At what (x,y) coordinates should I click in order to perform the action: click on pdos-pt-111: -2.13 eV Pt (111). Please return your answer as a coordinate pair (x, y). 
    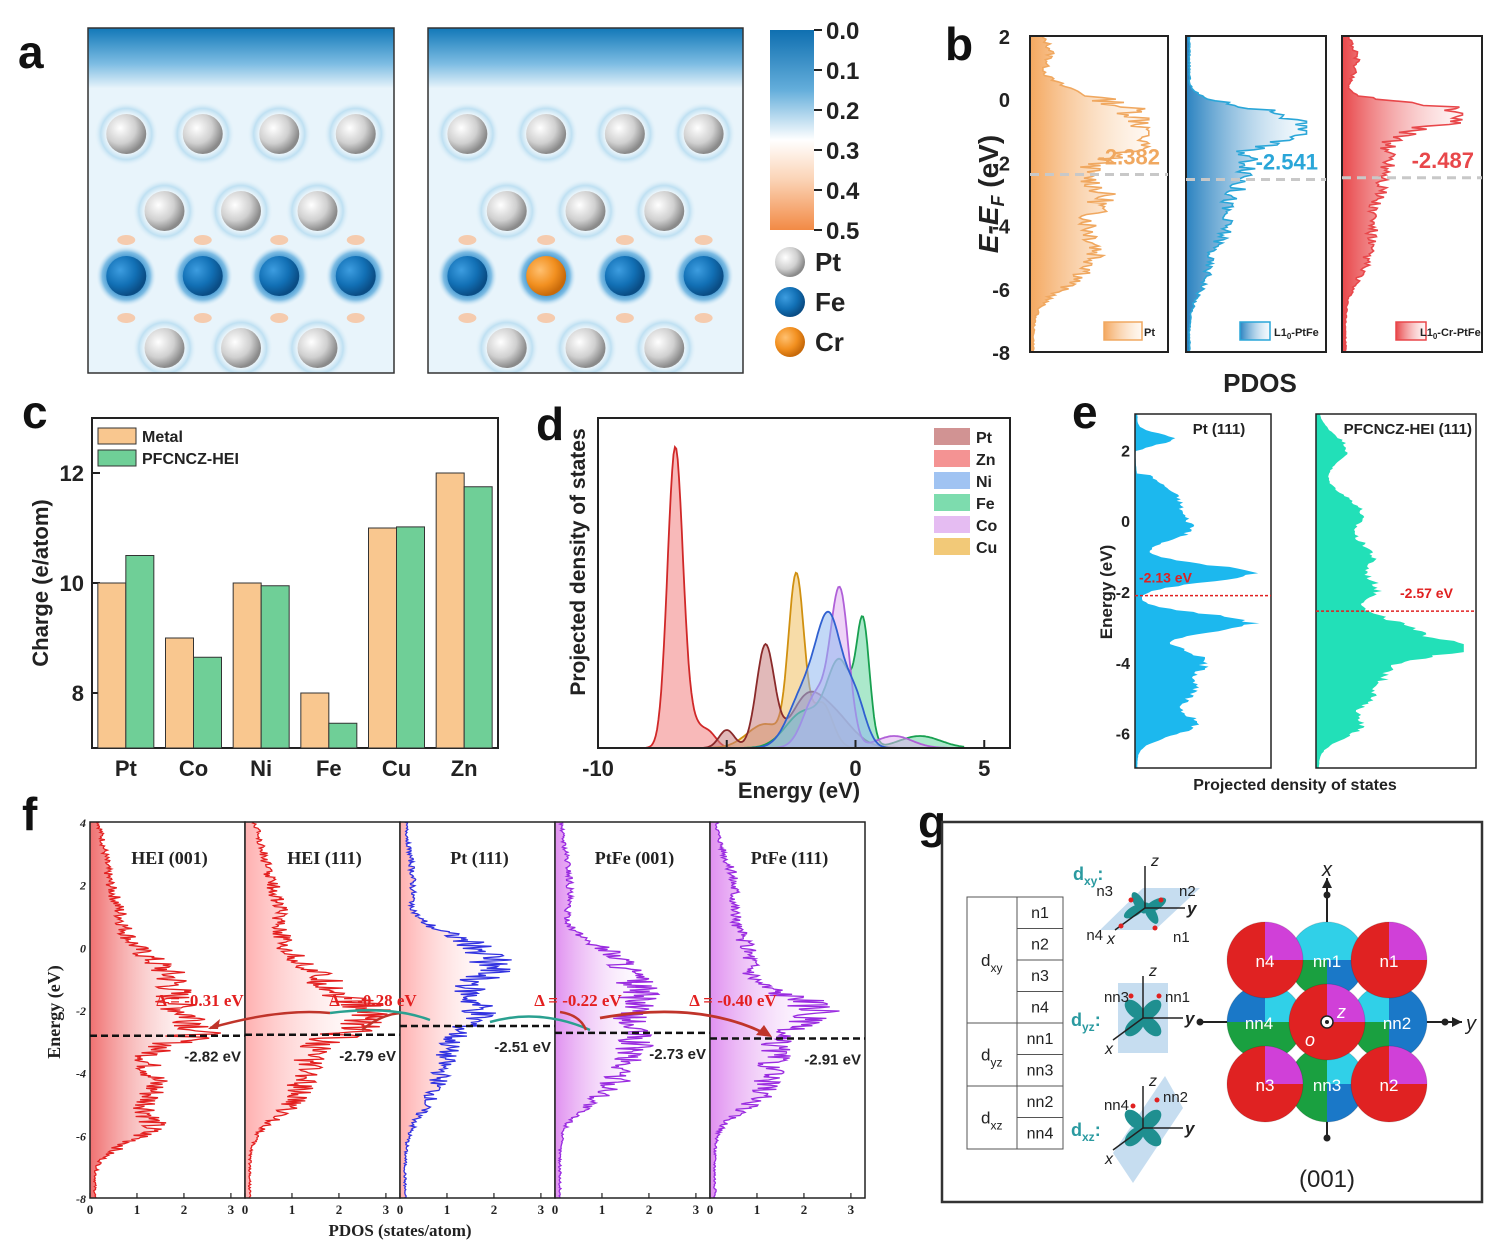
    Looking at the image, I should click on (1203, 591).